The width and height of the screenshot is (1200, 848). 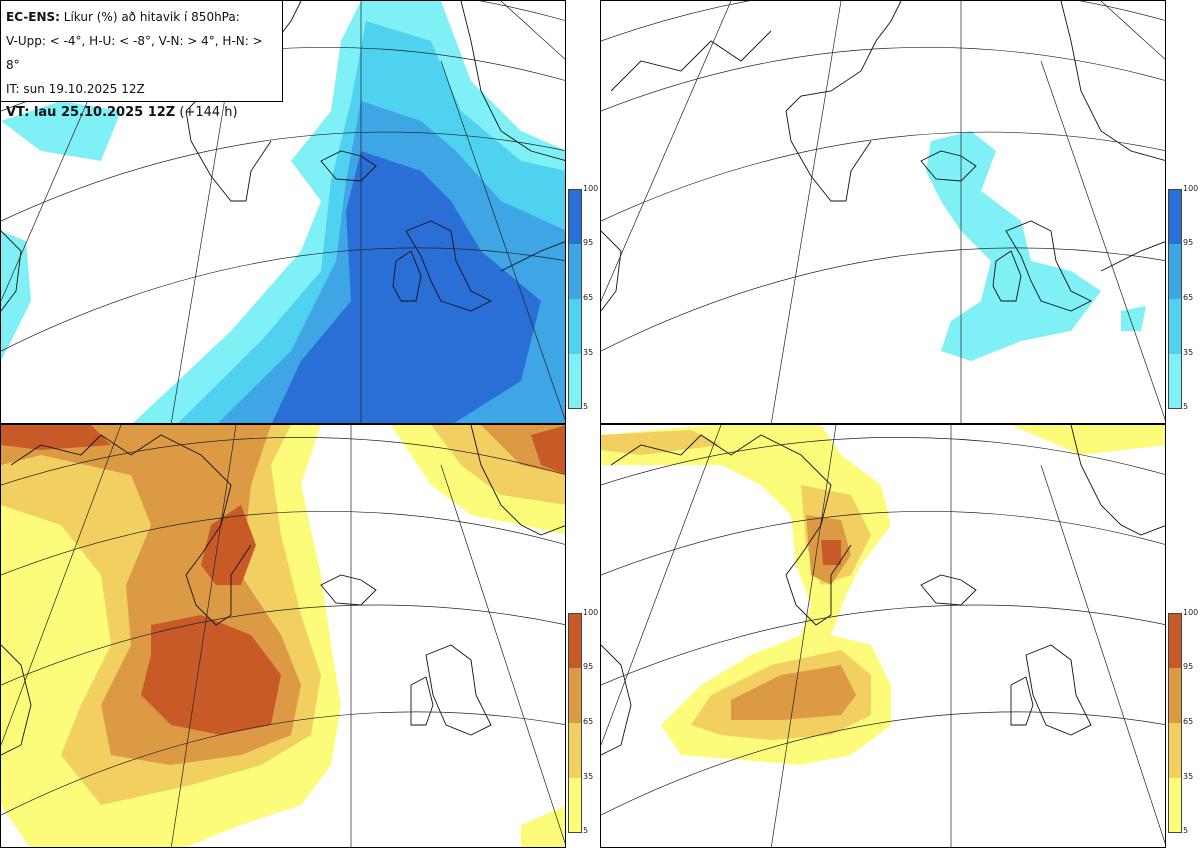 What do you see at coordinates (61, 131) in the screenshot?
I see `cold-shade-5c` at bounding box center [61, 131].